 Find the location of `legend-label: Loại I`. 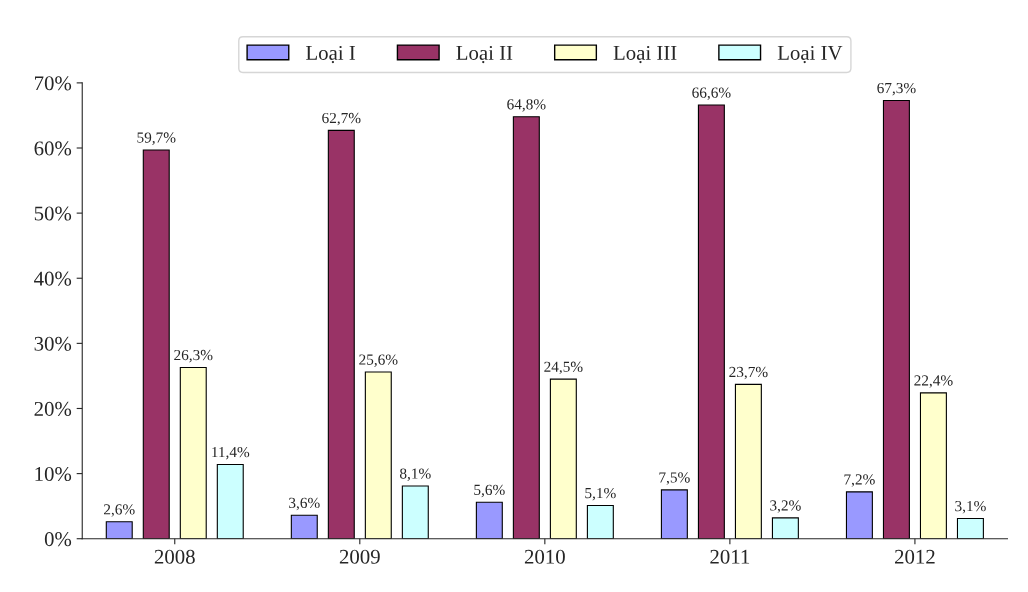

legend-label: Loại I is located at coordinates (331, 54).